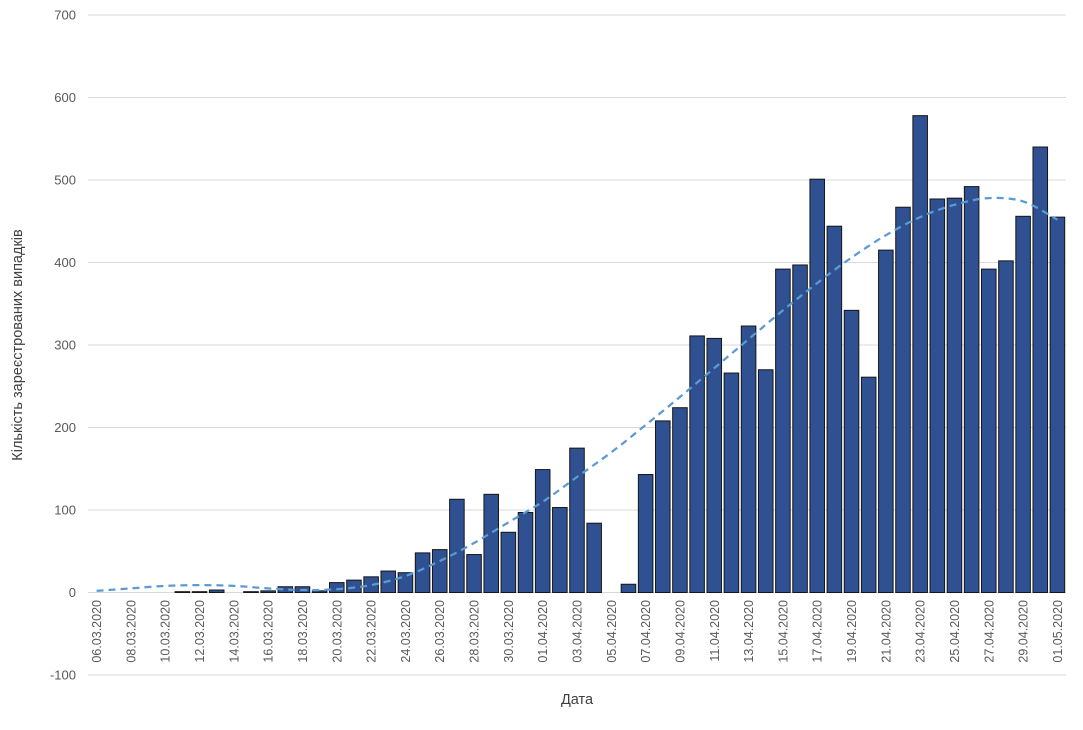 The height and width of the screenshot is (730, 1083). What do you see at coordinates (65, 345) in the screenshot?
I see `y-tick-label: 300` at bounding box center [65, 345].